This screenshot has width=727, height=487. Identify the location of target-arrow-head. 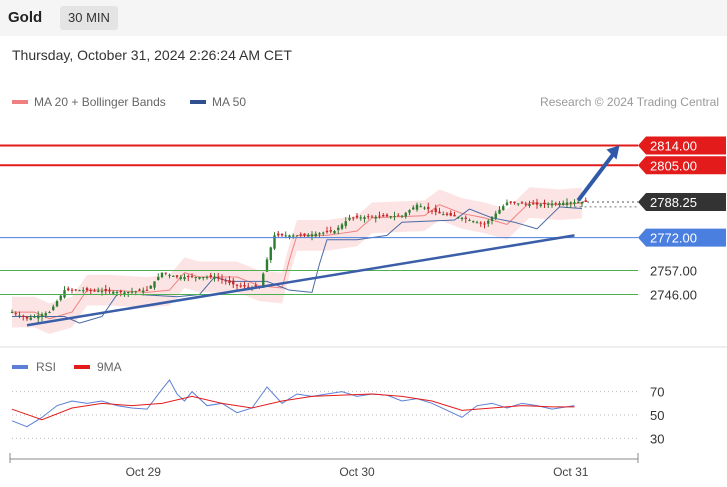
(613, 152).